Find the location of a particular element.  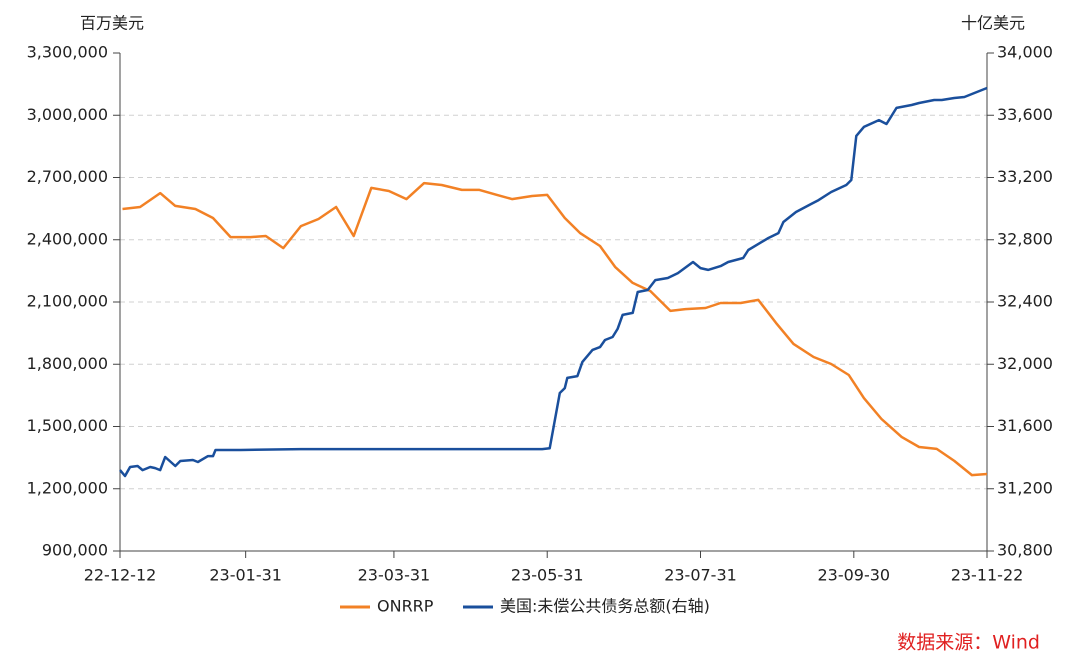

y2-tick-label: 32,800 is located at coordinates (1025, 238).